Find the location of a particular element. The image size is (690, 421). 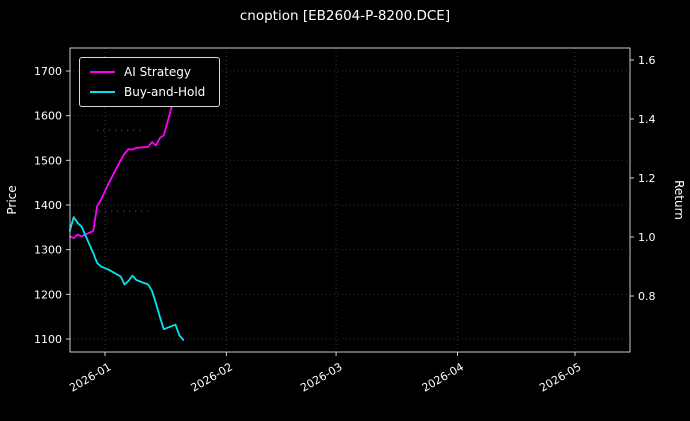

y-left-tick-label: 1700 is located at coordinates (48, 71).